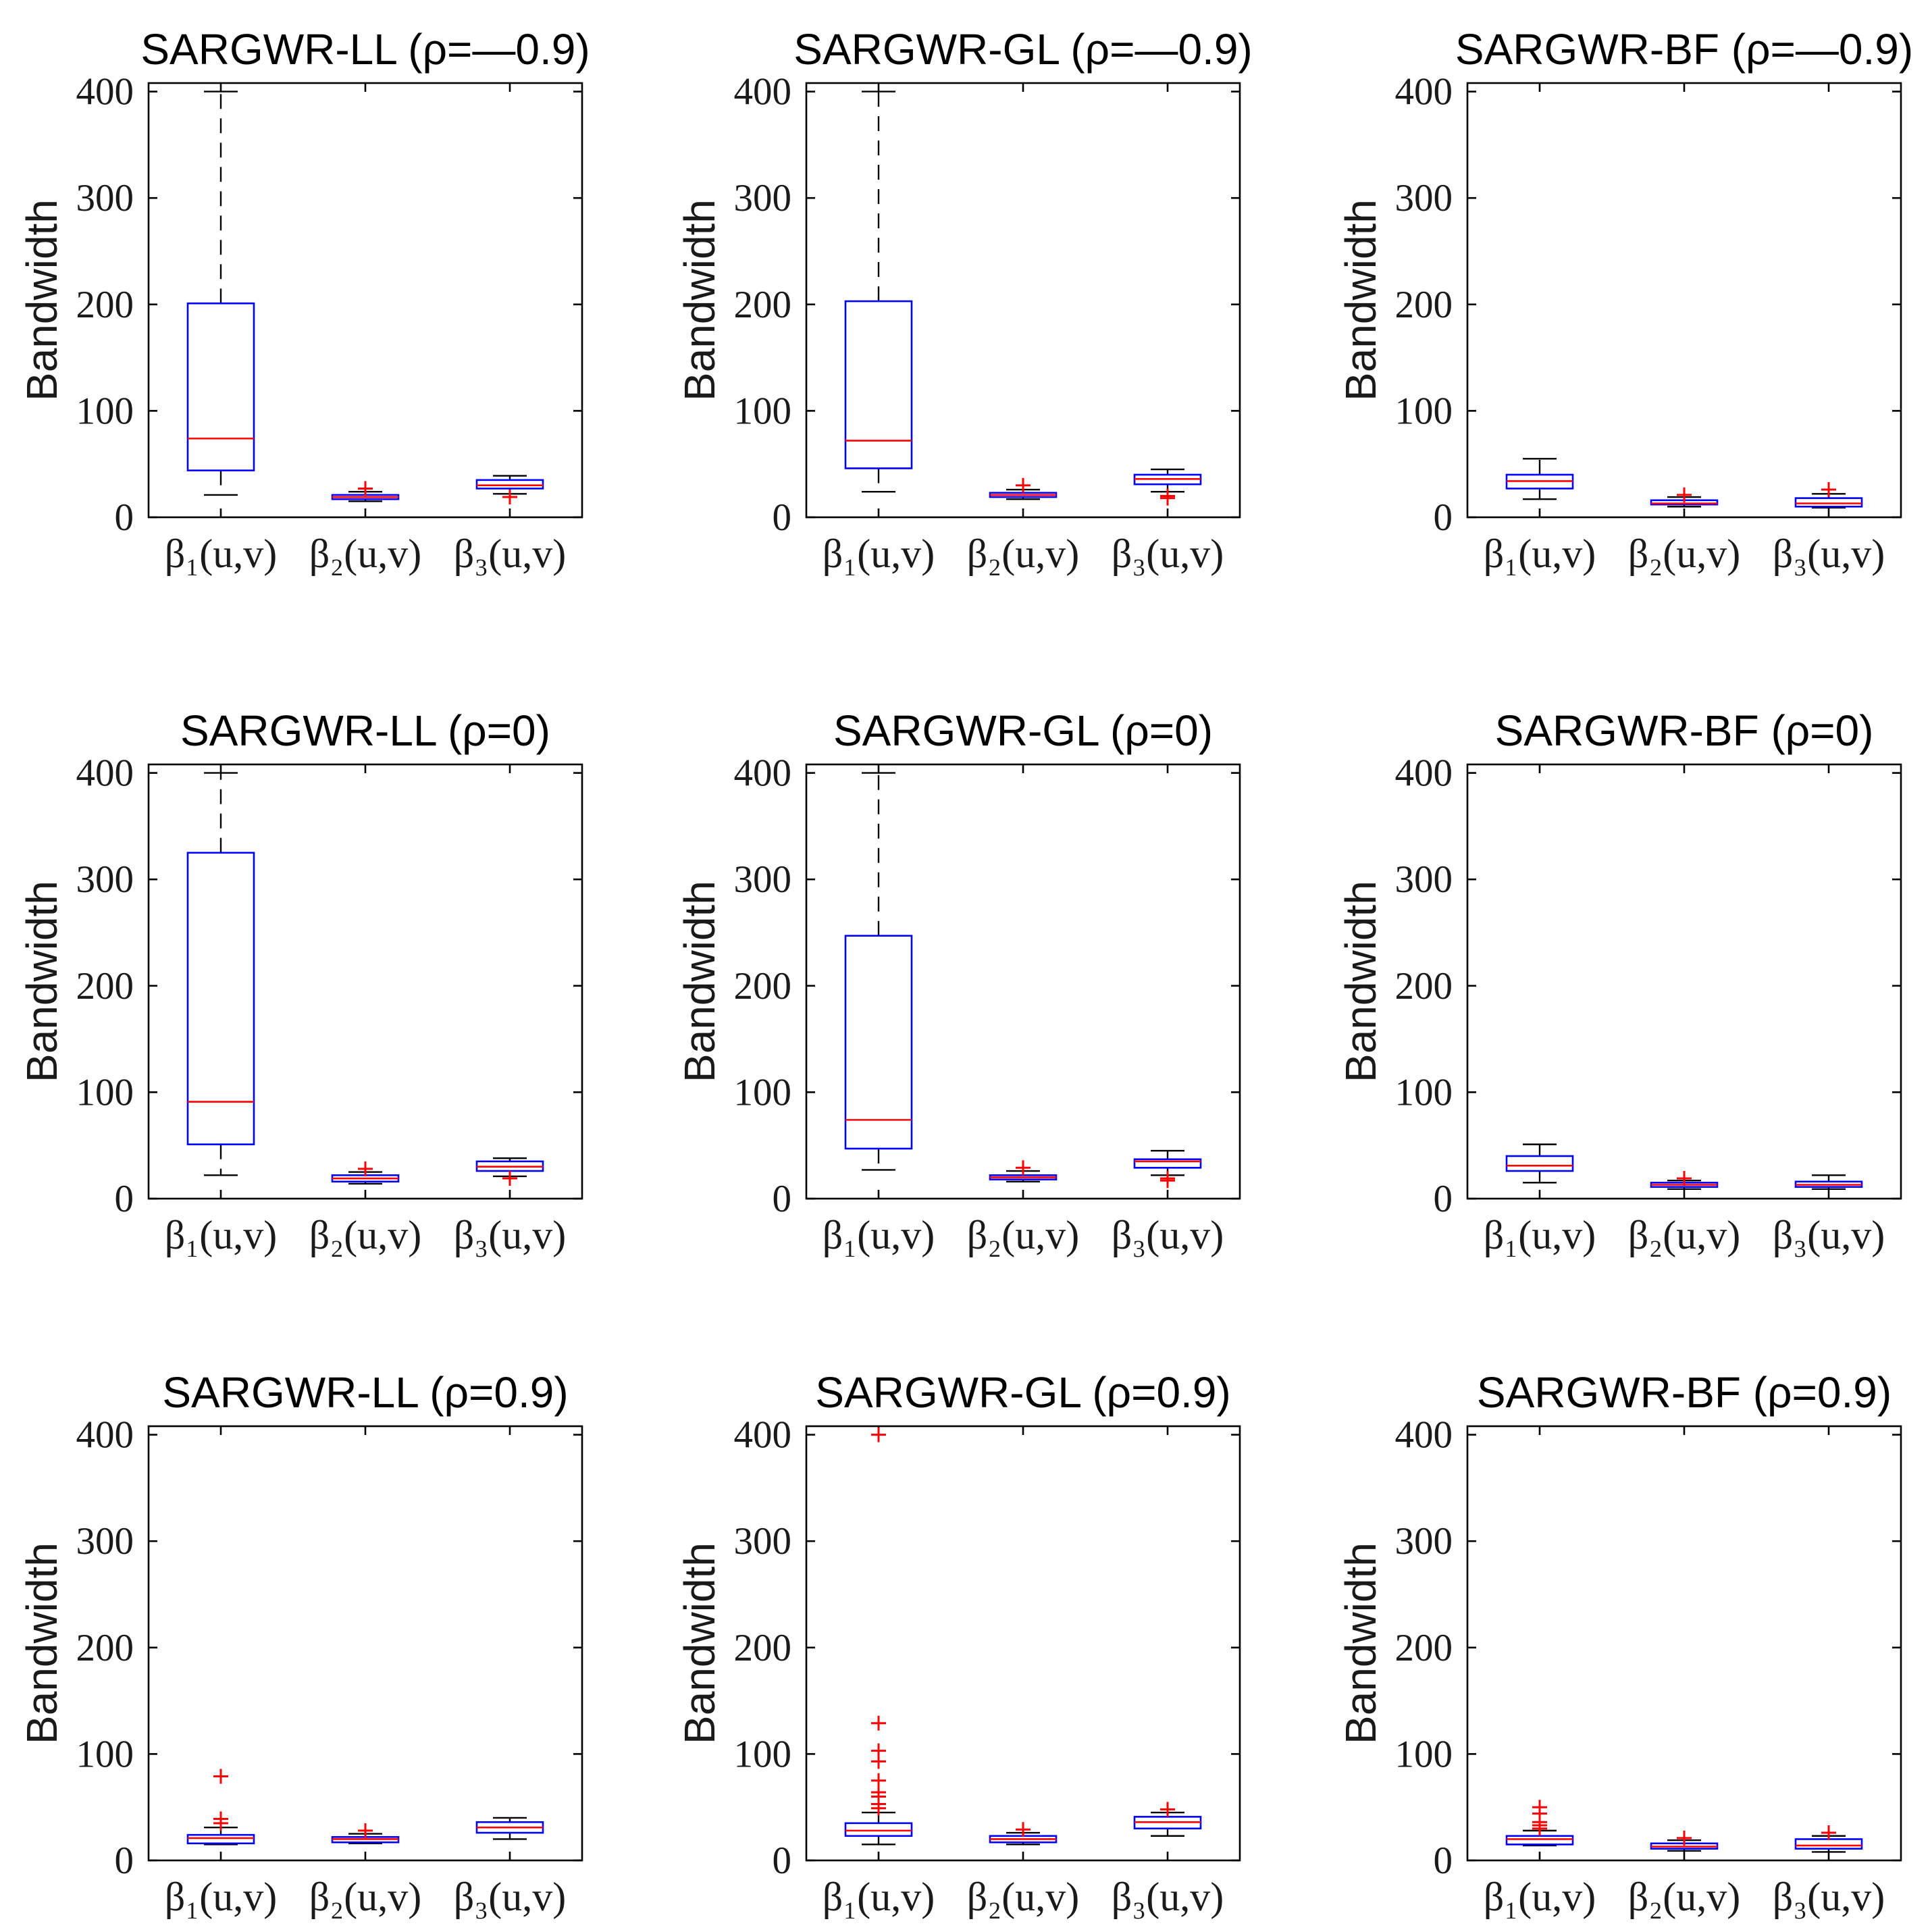  I want to click on panel-title: SARGWR-GL (ρ=—0.9), so click(1022, 49).